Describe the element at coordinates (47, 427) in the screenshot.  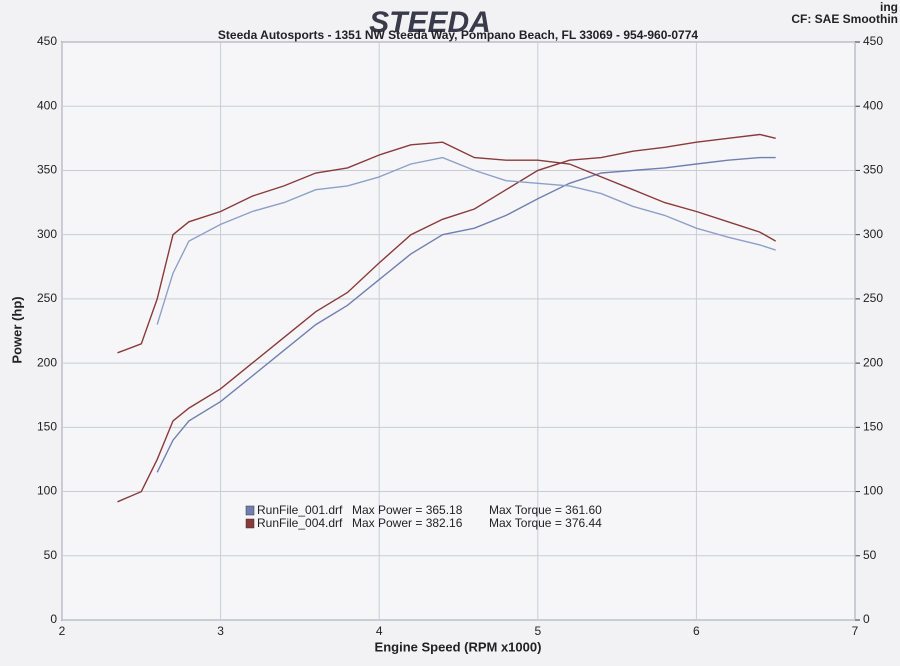
I see `y-tick-label: 150` at that location.